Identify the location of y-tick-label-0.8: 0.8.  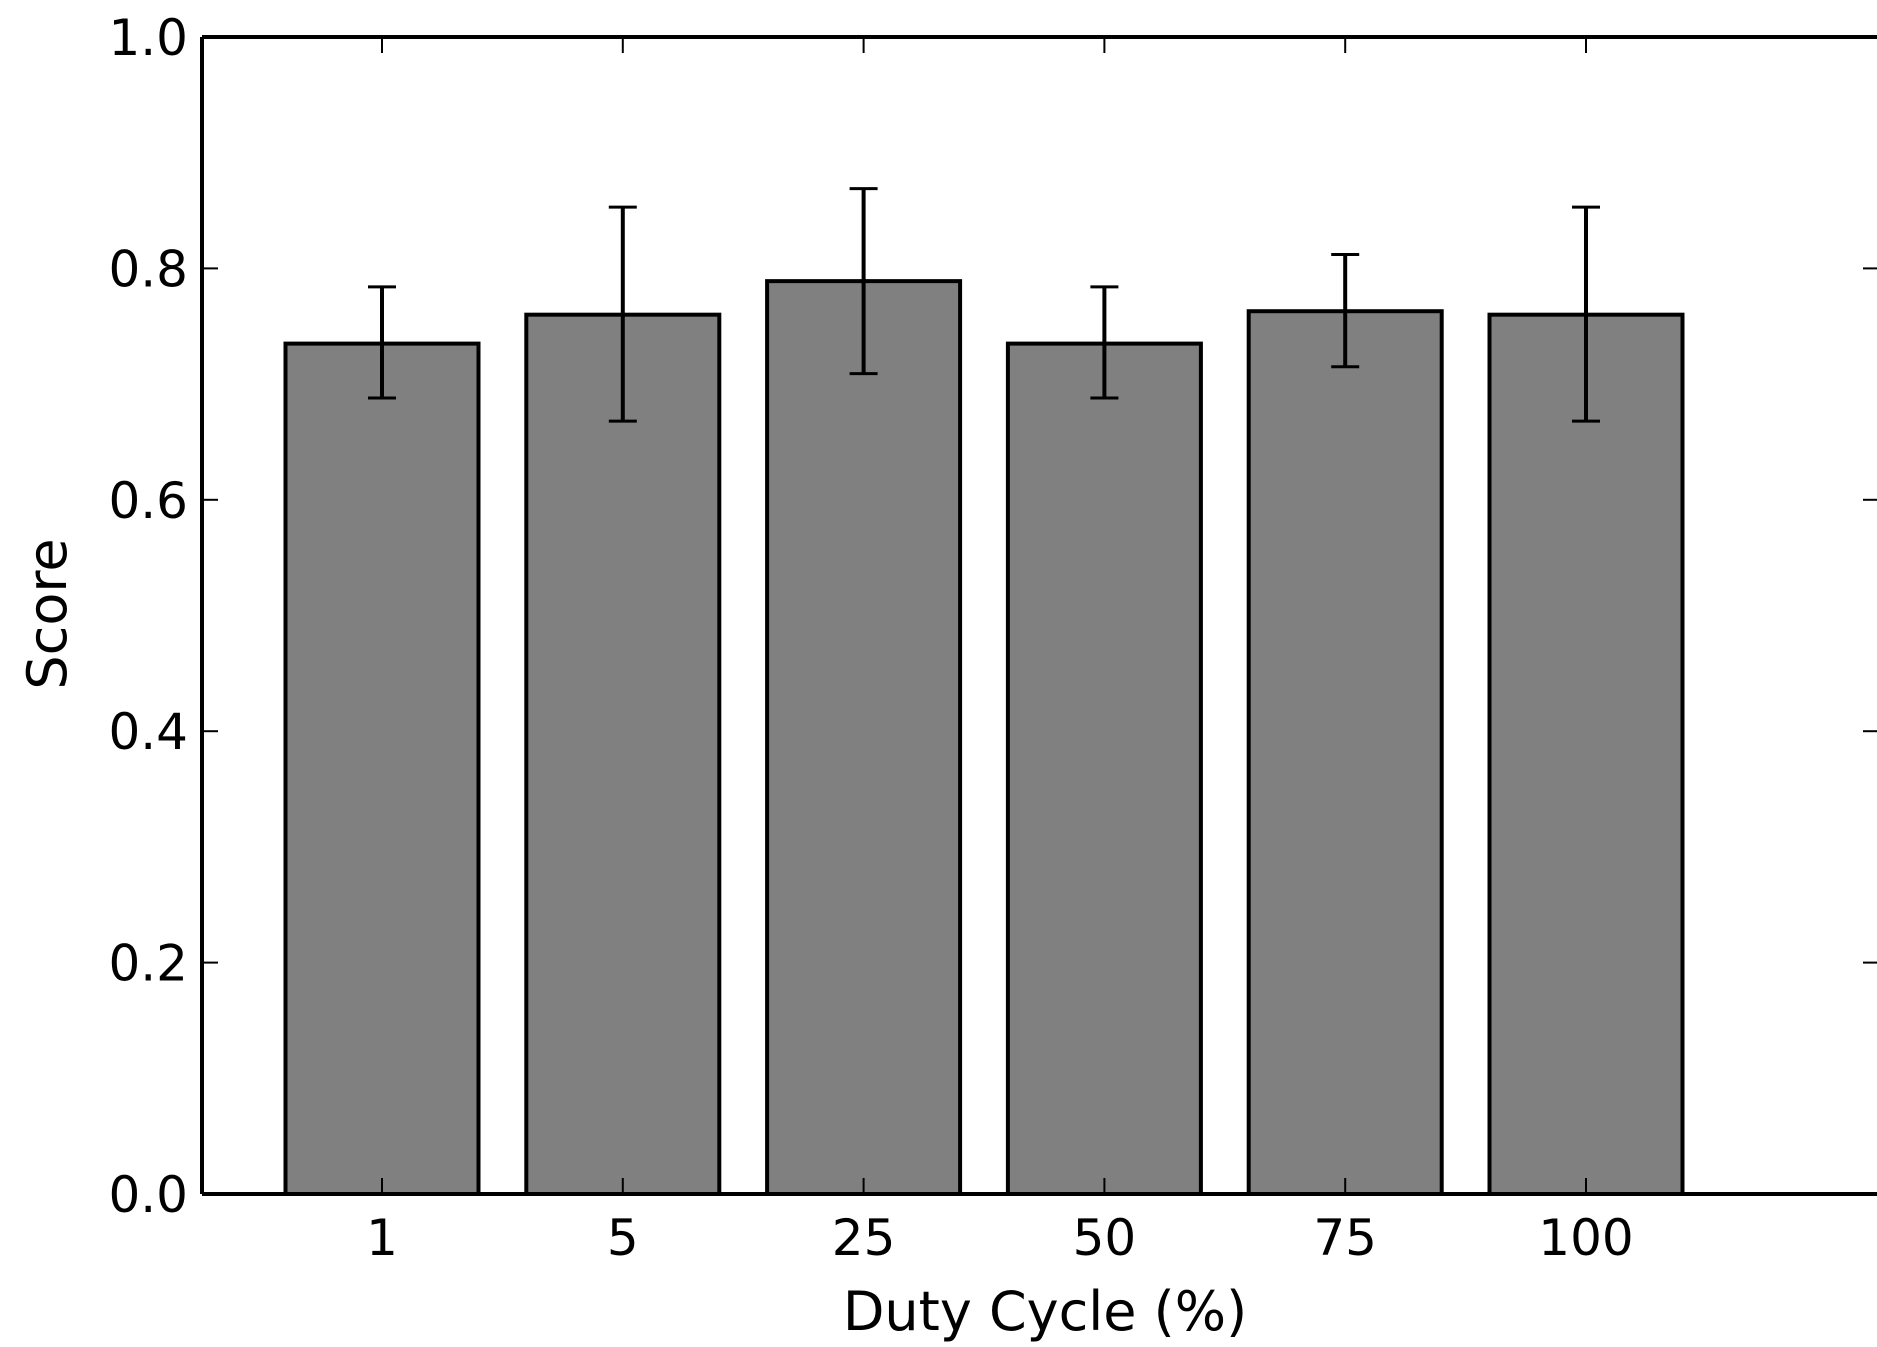
(148, 269).